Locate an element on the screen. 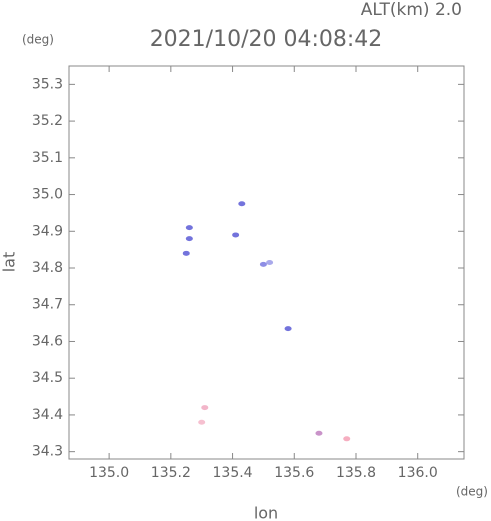 The height and width of the screenshot is (521, 491). y-tick-label: 34.7 is located at coordinates (47, 305).